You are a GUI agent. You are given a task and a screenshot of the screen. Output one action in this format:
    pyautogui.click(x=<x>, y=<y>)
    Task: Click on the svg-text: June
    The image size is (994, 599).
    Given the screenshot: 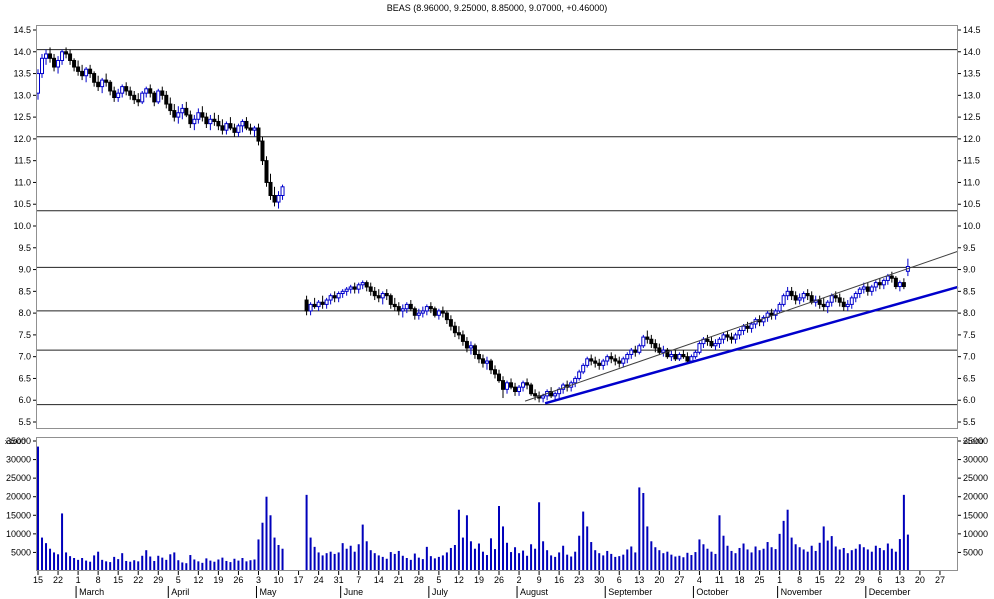 What is the action you would take?
    pyautogui.click(x=354, y=592)
    